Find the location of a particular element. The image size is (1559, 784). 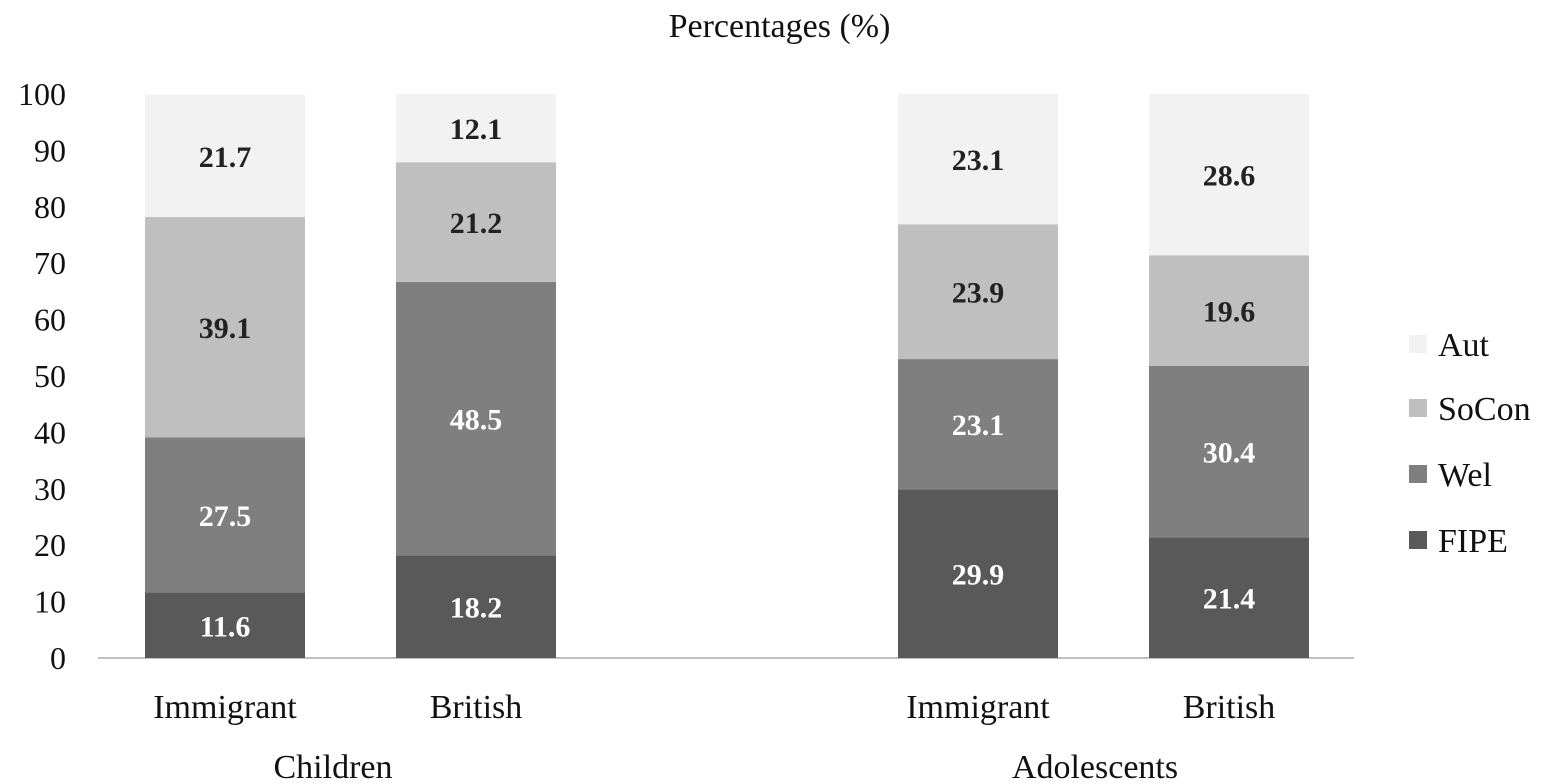

y-tick-label: 0 is located at coordinates (58, 658).